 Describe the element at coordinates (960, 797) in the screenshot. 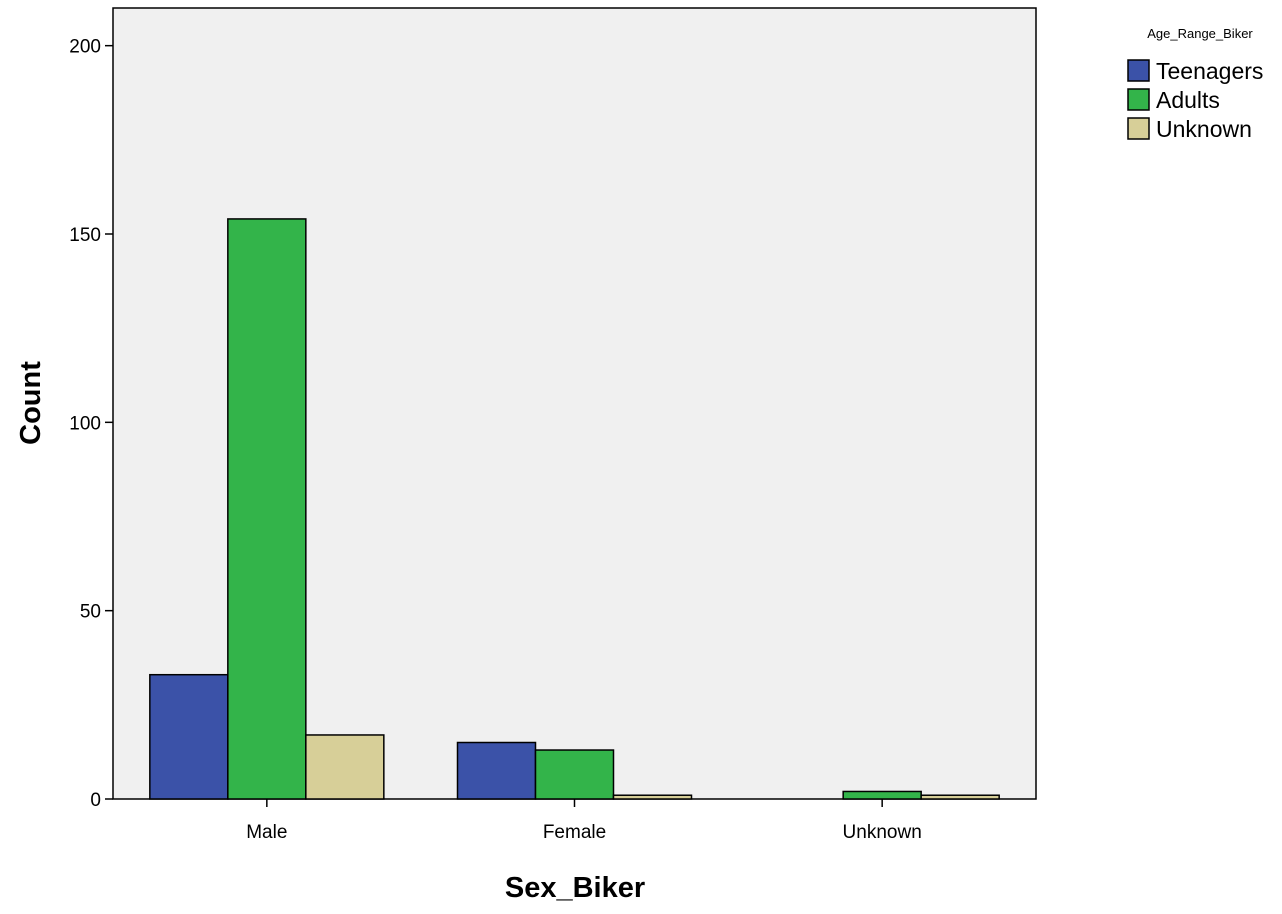

I see `bar-unknown-unknown` at that location.